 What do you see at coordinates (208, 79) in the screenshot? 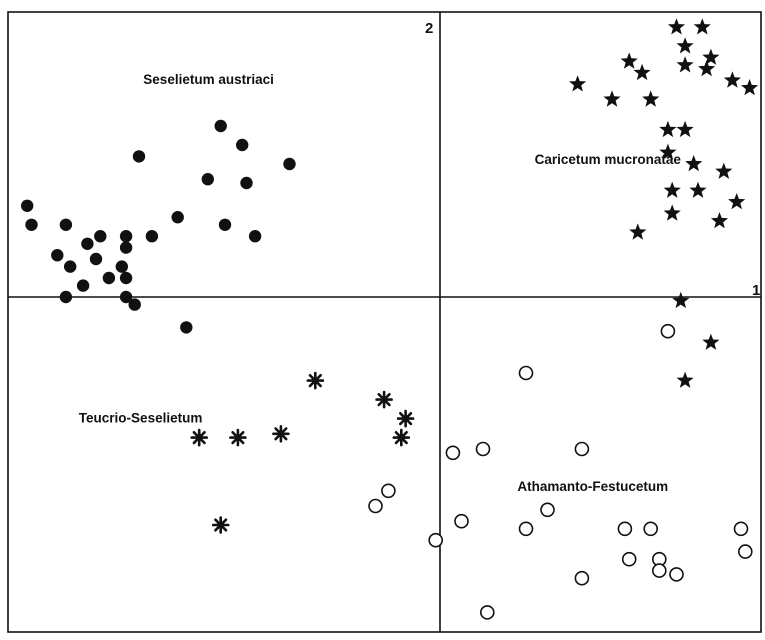
I see `group-label: Seselietum austriaci` at bounding box center [208, 79].